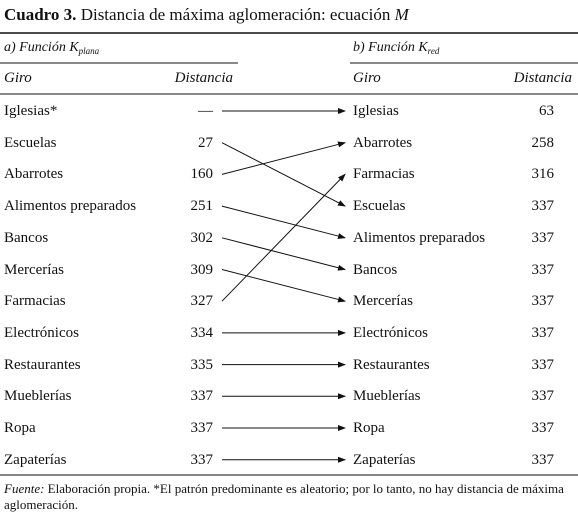 This screenshot has width=578, height=519. I want to click on row-name: Iglesias, so click(376, 111).